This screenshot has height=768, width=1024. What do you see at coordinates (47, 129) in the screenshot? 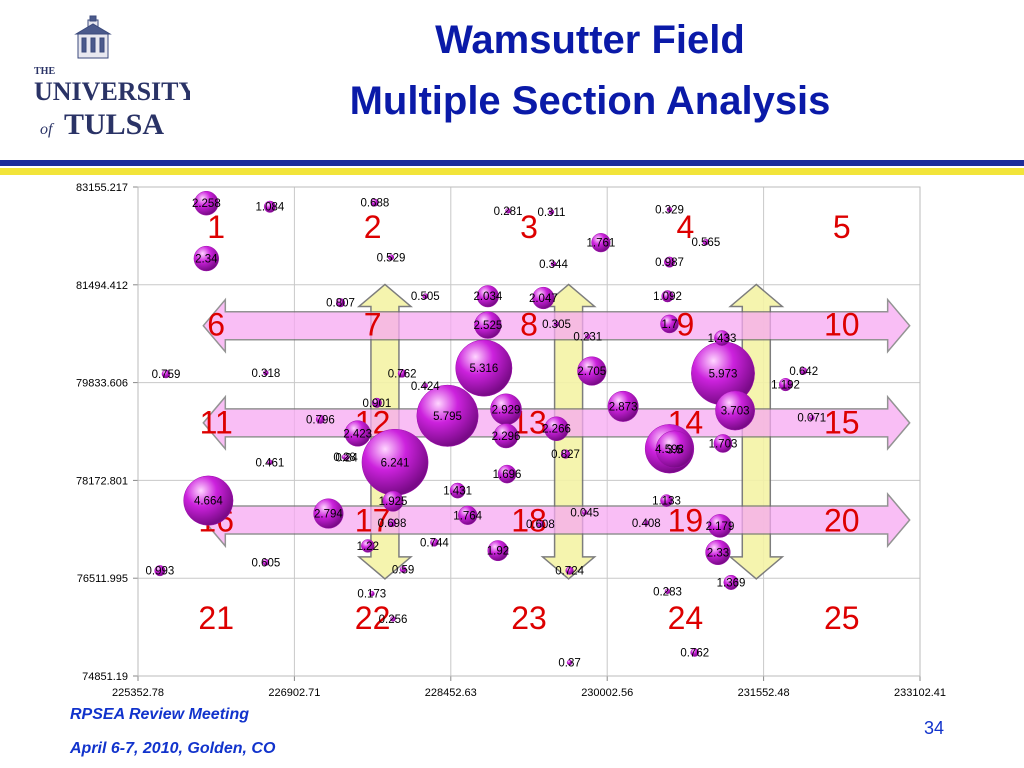
I see `logo-of: of` at bounding box center [47, 129].